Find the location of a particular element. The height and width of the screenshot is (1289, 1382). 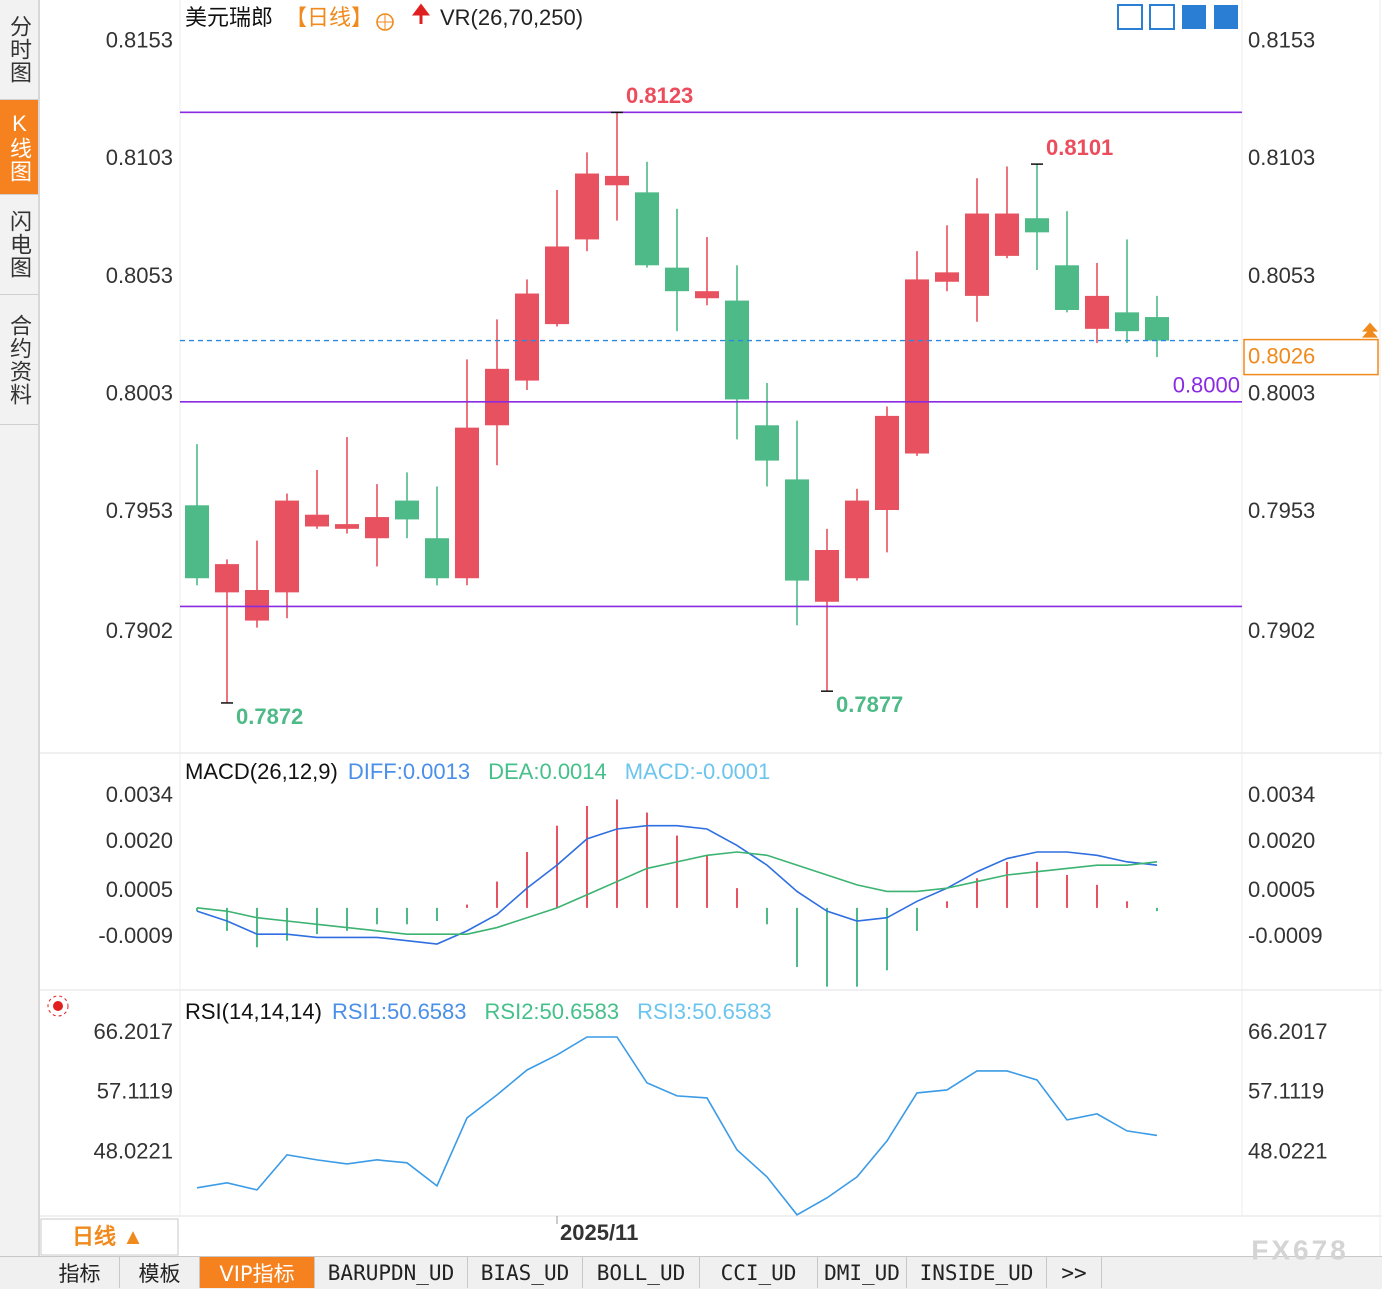

bottom-tab: 指标 is located at coordinates (80, 1272).